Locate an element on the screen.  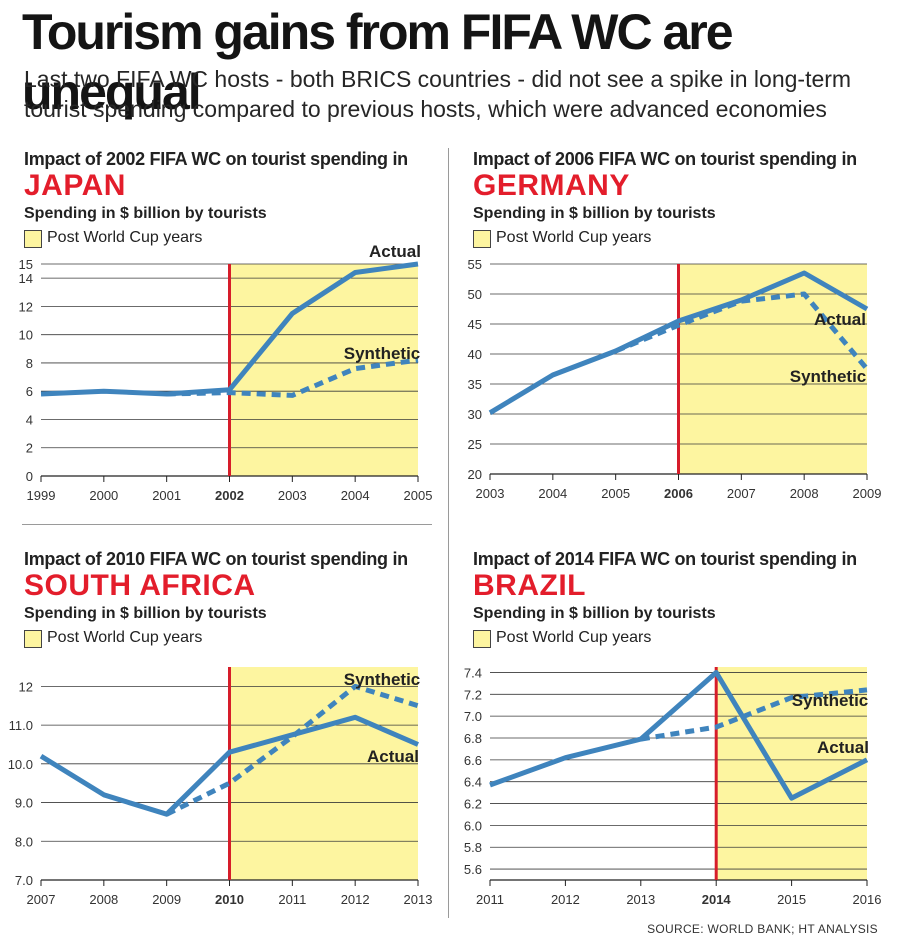
y-tick-label: 4 is located at coordinates (29, 419).